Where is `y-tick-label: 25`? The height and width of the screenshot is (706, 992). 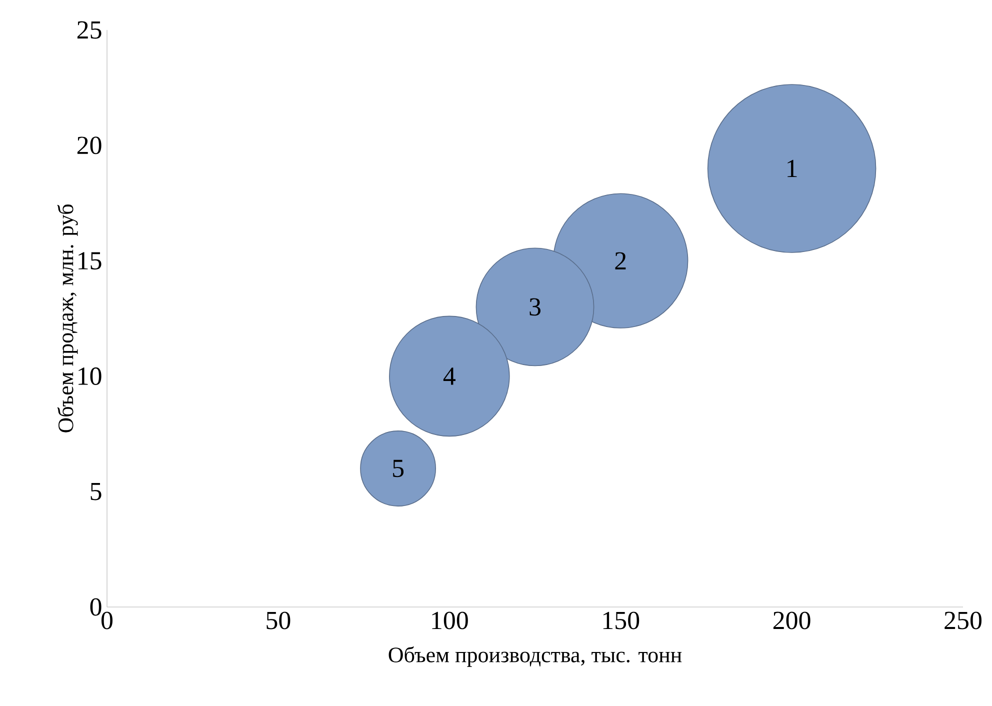
y-tick-label: 25 is located at coordinates (89, 30).